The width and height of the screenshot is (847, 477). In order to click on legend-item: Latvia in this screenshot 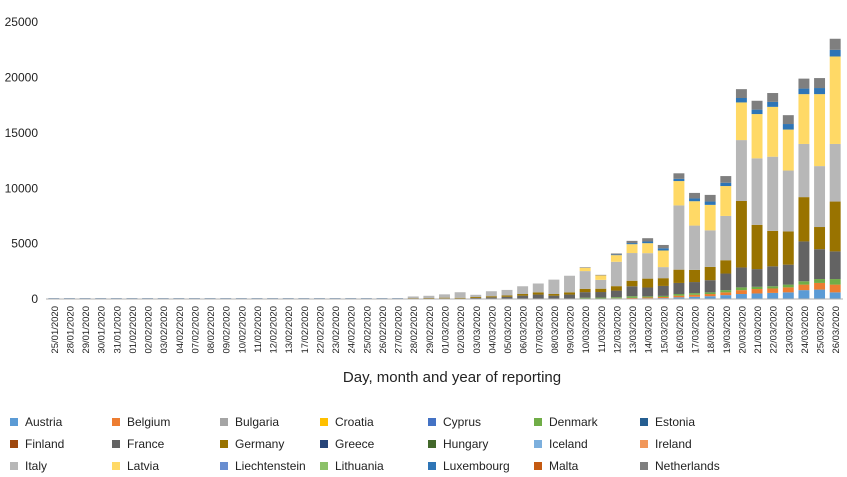, I will do `click(135, 466)`.